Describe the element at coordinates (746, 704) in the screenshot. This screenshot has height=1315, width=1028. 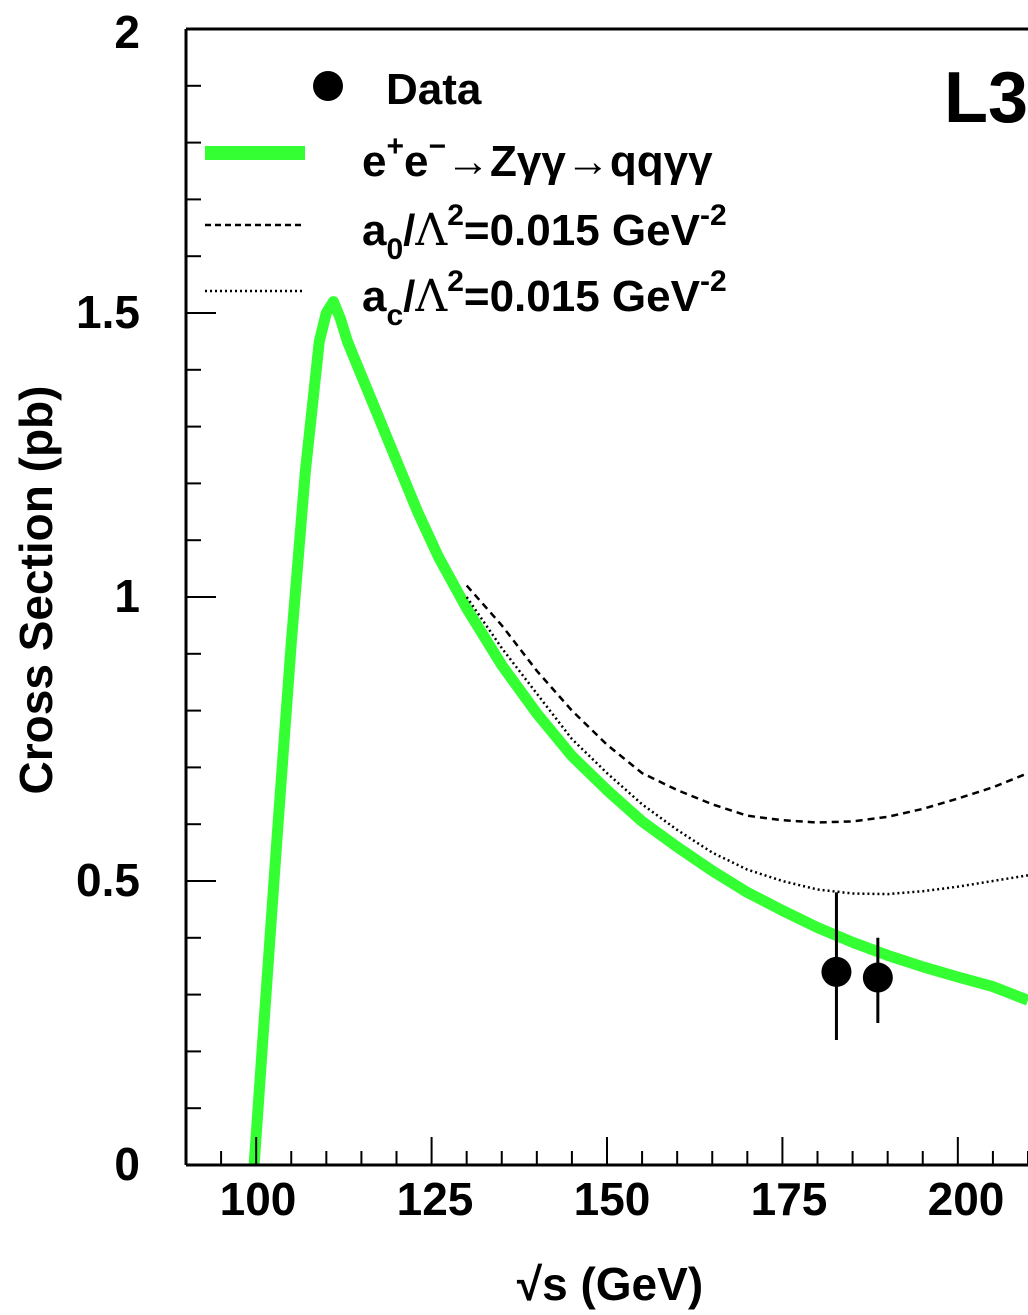
I see `a0-prediction-line` at that location.